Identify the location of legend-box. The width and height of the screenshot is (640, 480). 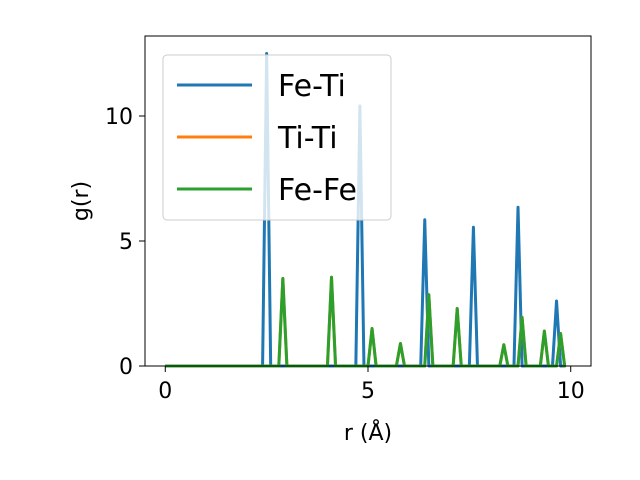
(277, 137).